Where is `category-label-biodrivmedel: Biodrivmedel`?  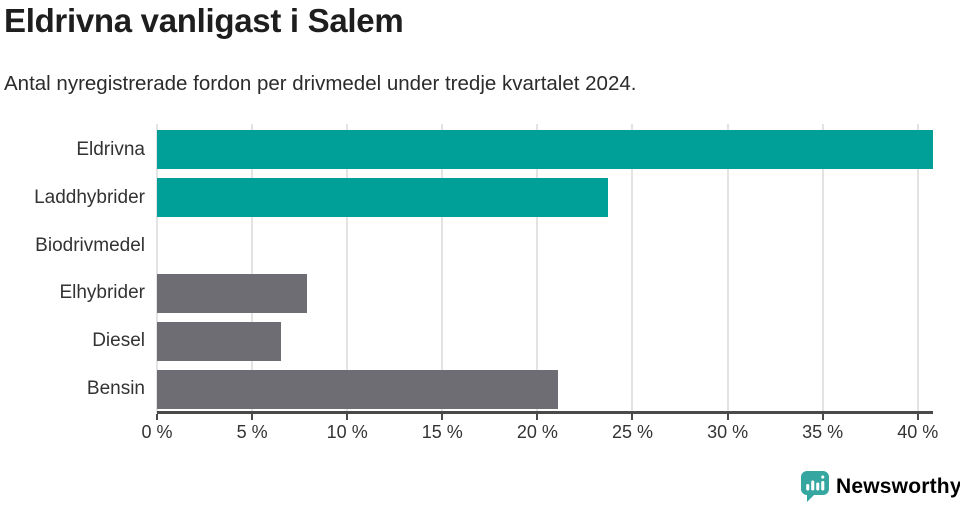 category-label-biodrivmedel: Biodrivmedel is located at coordinates (90, 245).